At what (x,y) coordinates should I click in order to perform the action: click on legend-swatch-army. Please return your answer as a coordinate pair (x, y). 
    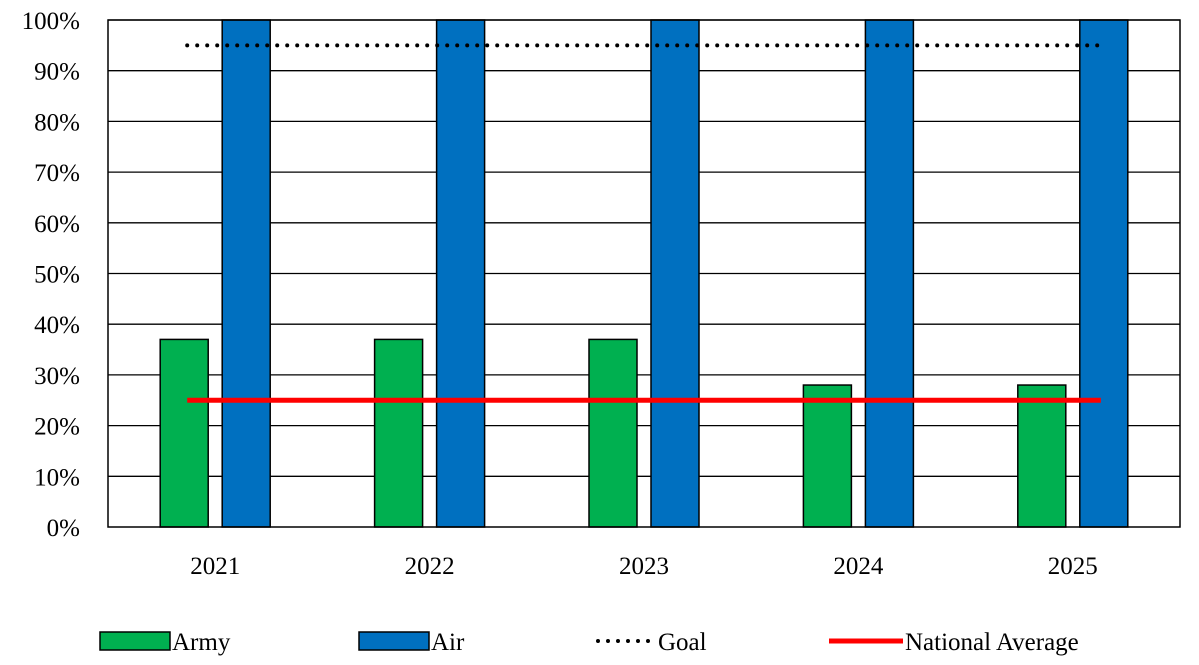
    Looking at the image, I should click on (135, 641).